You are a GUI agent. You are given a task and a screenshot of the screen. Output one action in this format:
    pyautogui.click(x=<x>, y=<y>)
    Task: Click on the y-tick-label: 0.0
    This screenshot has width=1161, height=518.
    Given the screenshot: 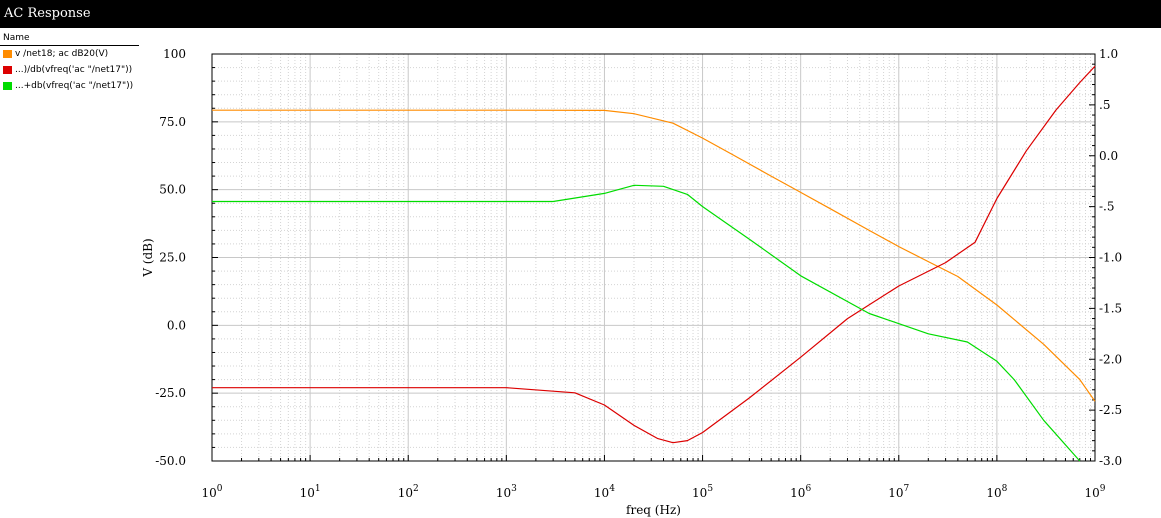 What is the action you would take?
    pyautogui.click(x=176, y=325)
    